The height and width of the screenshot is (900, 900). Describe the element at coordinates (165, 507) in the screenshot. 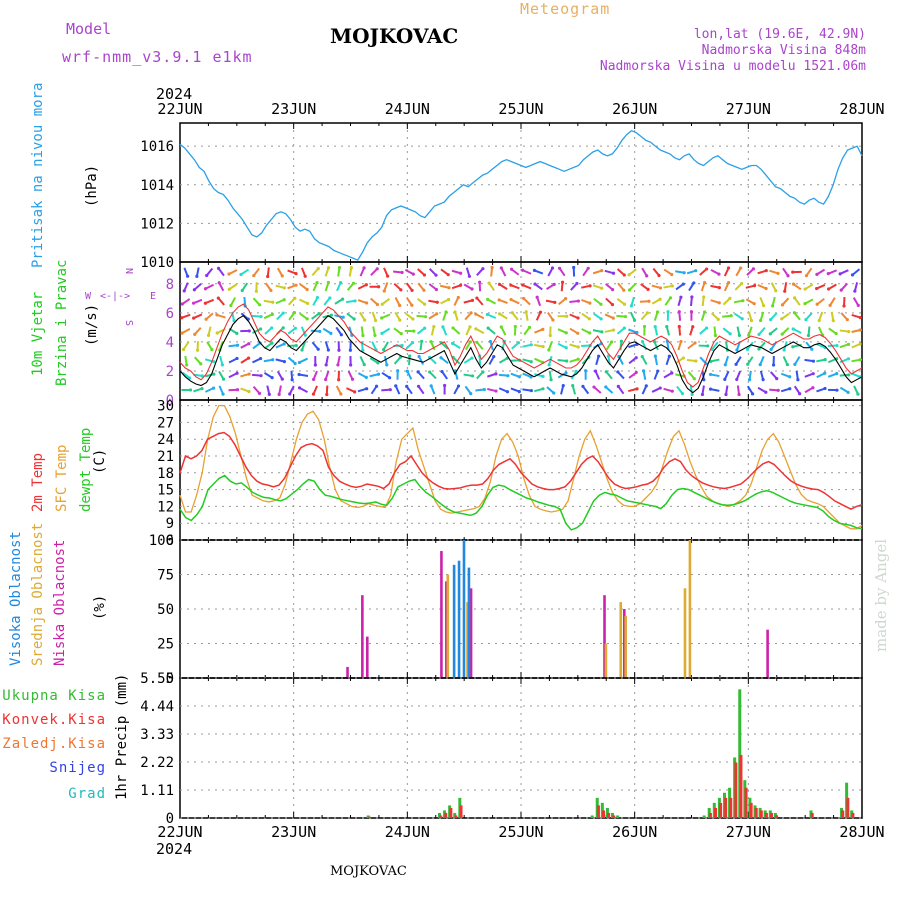

I see `y-tick-label: 12` at that location.